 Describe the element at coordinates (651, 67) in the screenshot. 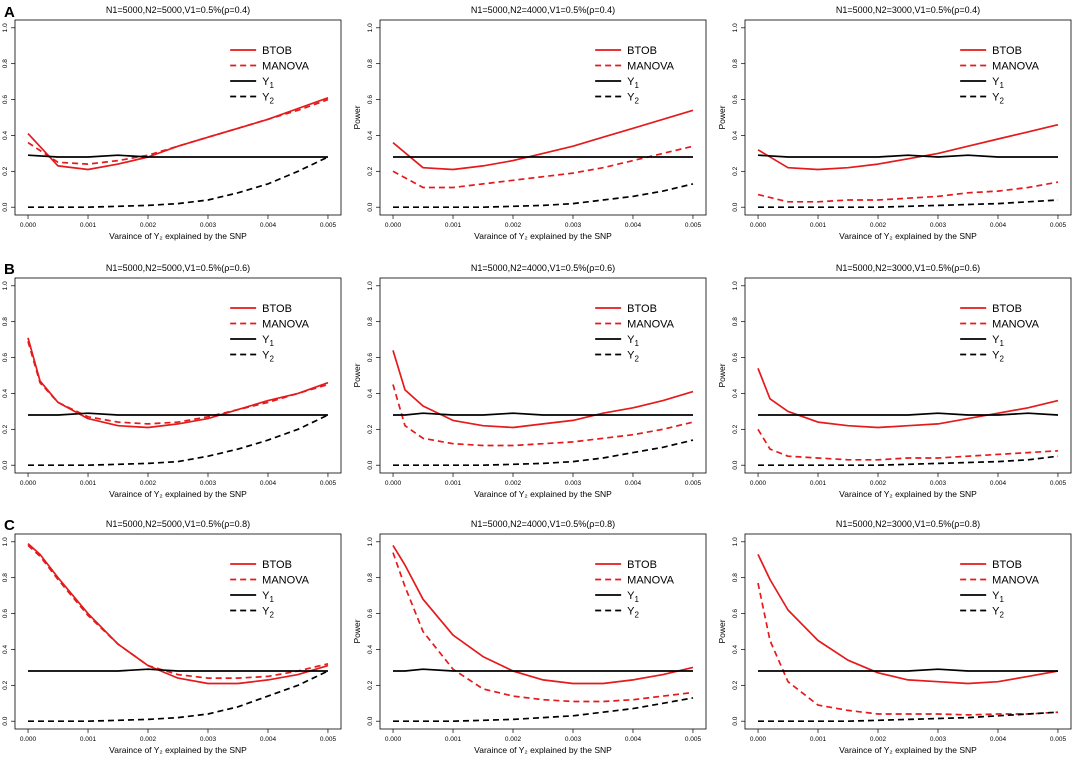

I see `chart-a2-legend-label-manova: MANOVA` at that location.